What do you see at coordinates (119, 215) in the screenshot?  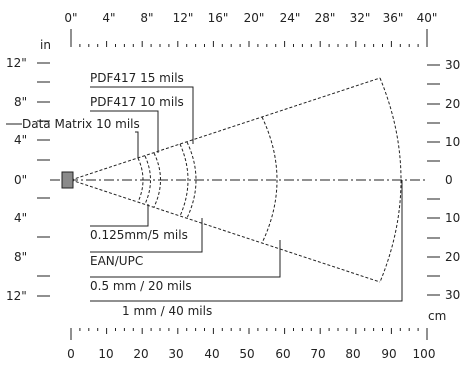 I see `leader-line-5-mils` at bounding box center [119, 215].